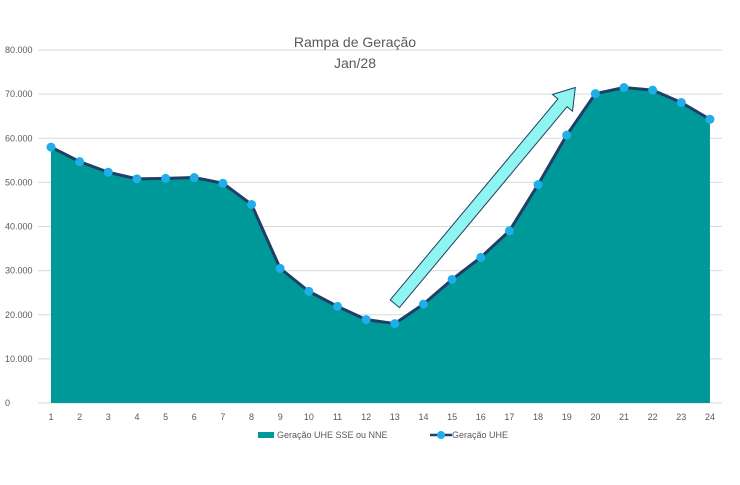 Image resolution: width=740 pixels, height=485 pixels. I want to click on y-tick-label: 20.000, so click(19, 315).